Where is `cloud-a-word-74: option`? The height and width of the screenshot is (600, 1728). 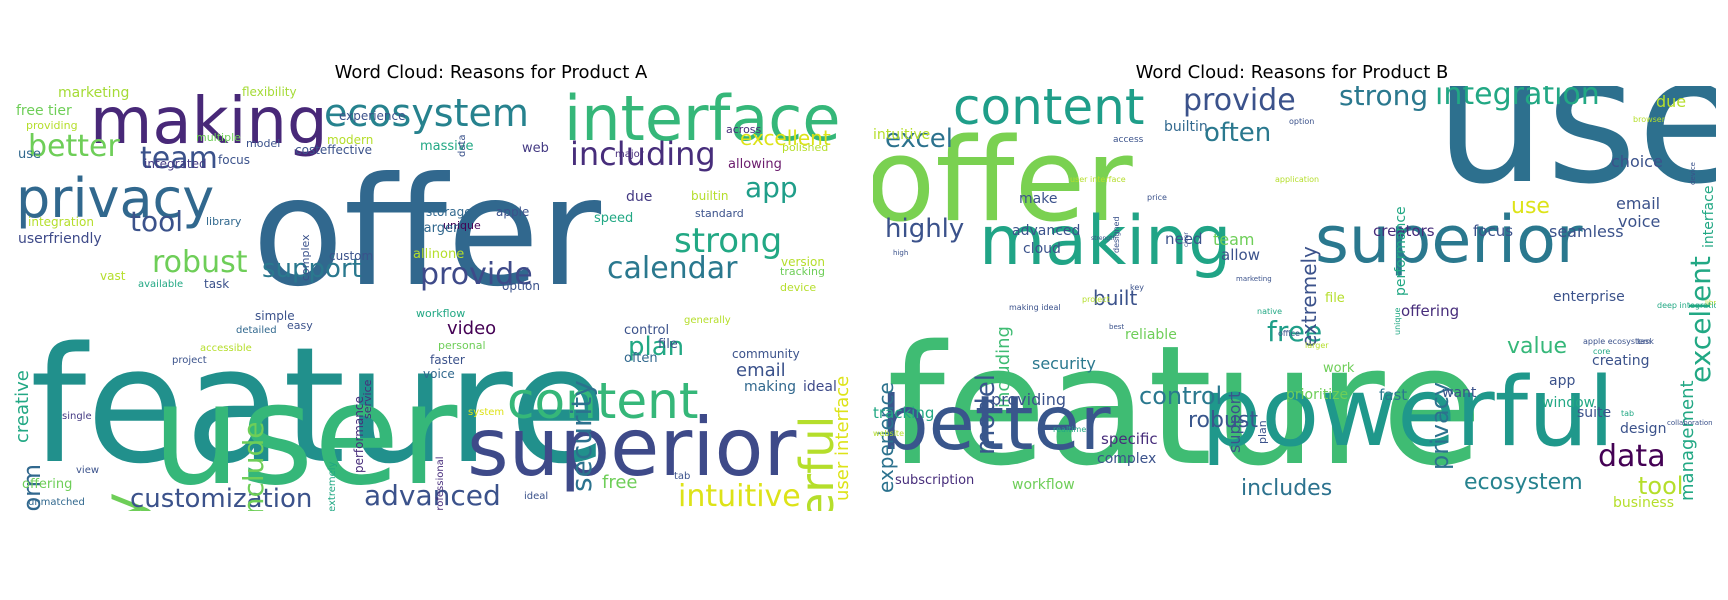 cloud-a-word-74: option is located at coordinates (521, 286).